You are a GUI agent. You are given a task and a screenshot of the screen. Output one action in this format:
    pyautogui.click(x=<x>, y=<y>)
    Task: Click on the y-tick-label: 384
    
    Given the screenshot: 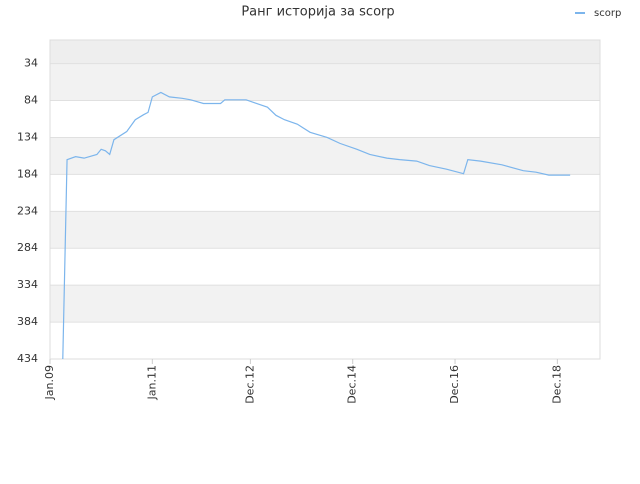 What is the action you would take?
    pyautogui.click(x=27, y=321)
    